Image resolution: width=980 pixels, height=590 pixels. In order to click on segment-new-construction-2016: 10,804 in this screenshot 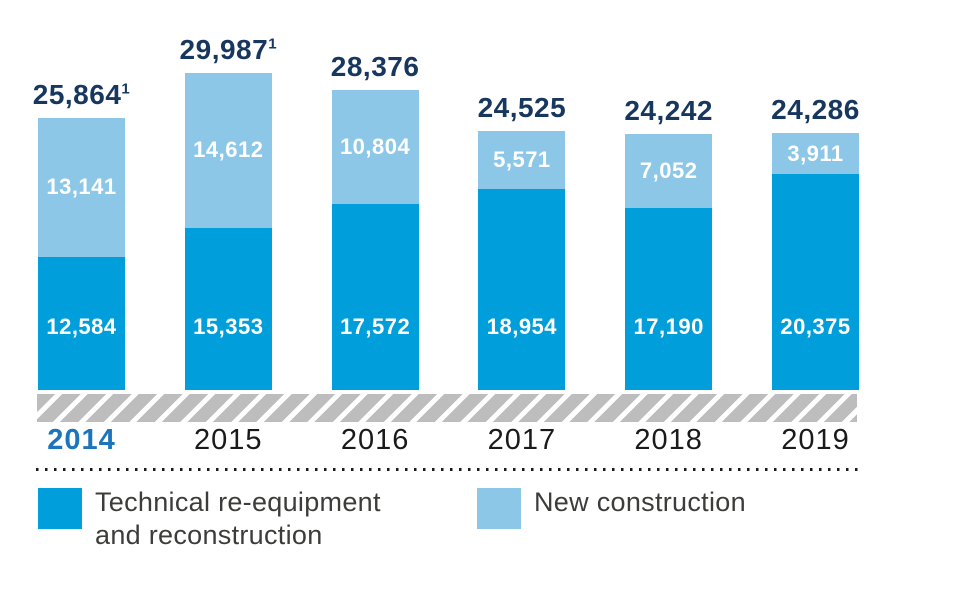, I will do `click(375, 147)`.